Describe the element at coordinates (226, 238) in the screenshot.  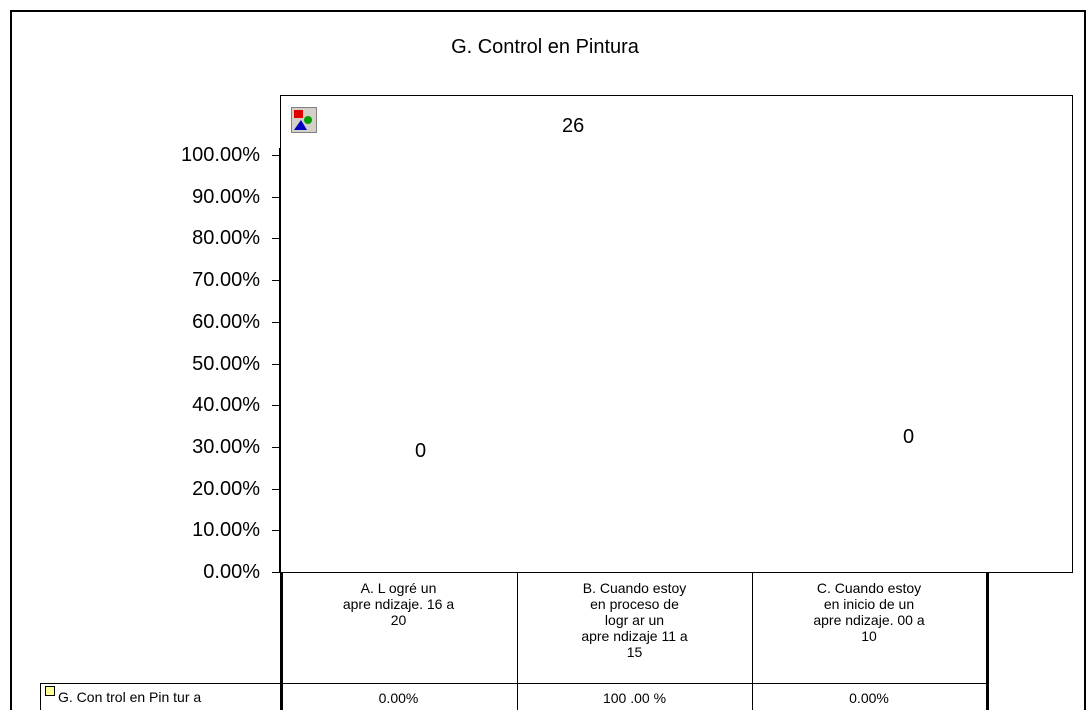
I see `y-tick-label: 80.00%` at that location.